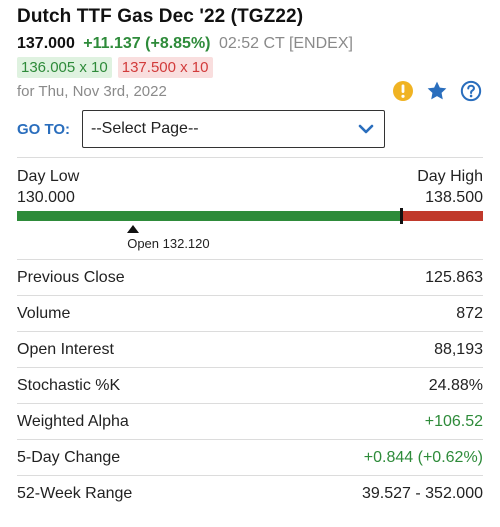  What do you see at coordinates (65, 349) in the screenshot?
I see `stat-label: Open Interest` at bounding box center [65, 349].